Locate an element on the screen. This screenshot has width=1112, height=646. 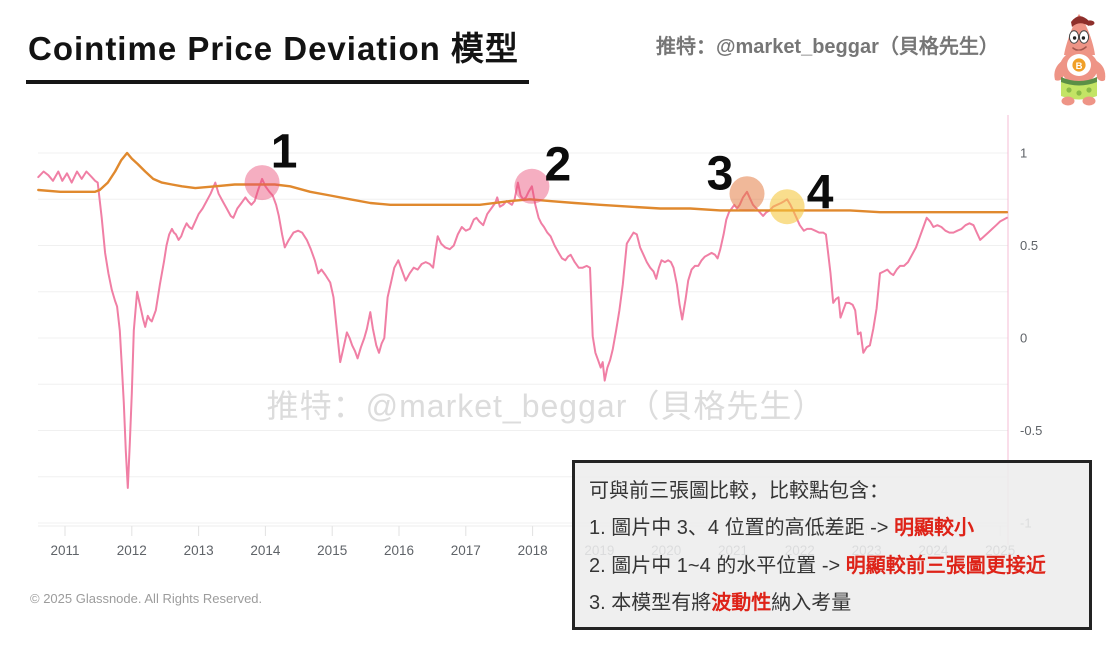
twitter-credit: 推特：@market_beggar（貝格先生） is located at coordinates (827, 47).